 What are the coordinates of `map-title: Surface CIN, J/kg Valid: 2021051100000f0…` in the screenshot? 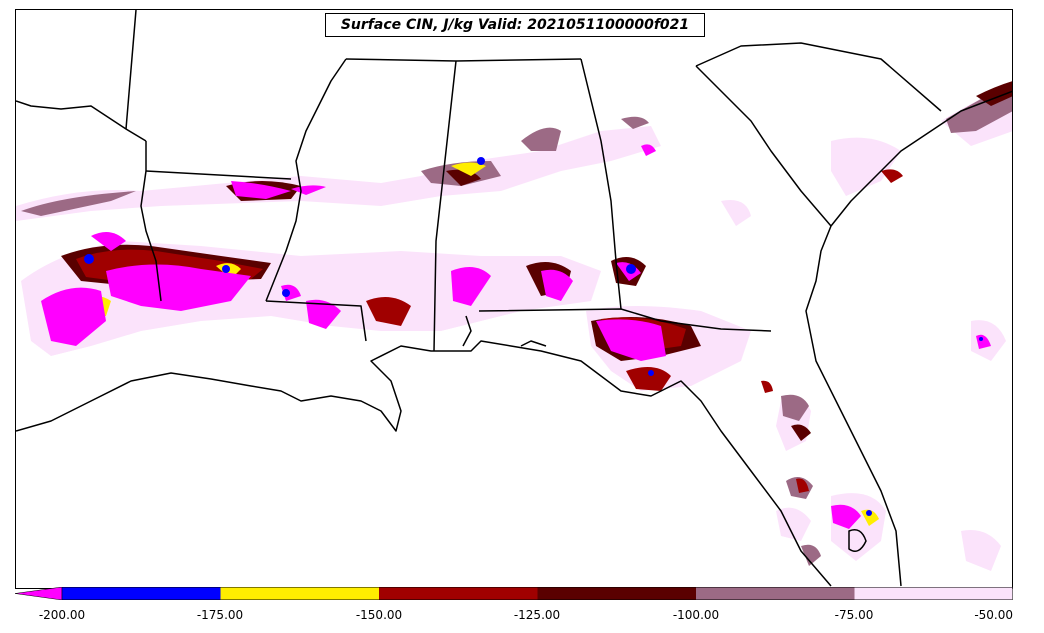 It's located at (515, 25).